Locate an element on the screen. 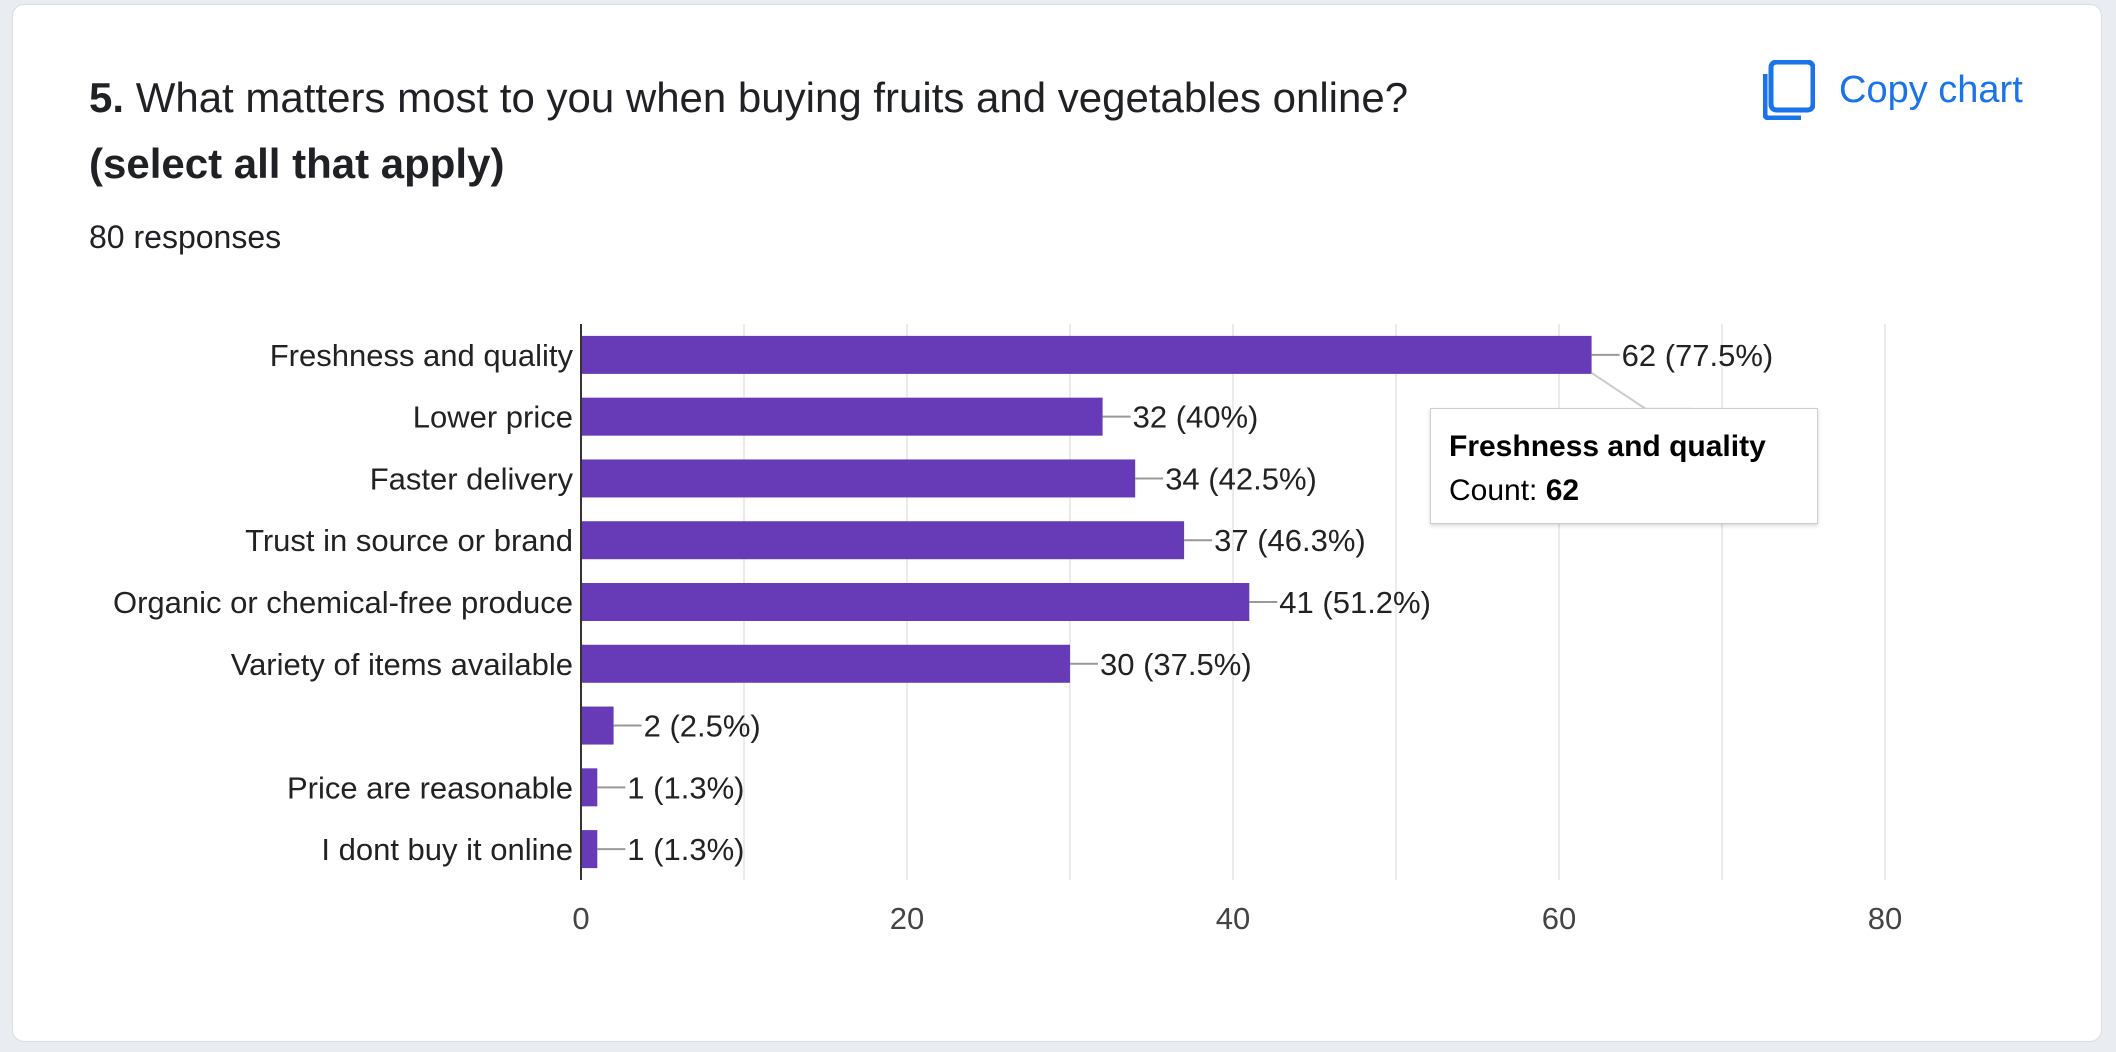 The image size is (2116, 1052). x-tick-label: 60 is located at coordinates (1559, 918).